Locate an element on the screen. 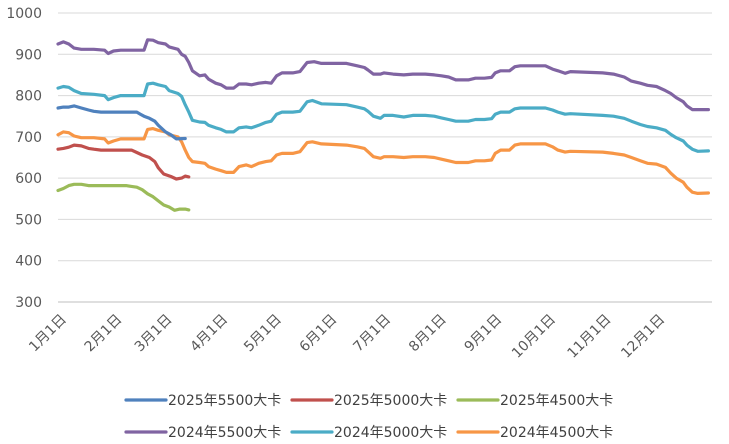 The width and height of the screenshot is (729, 444). x-tick-label: 12月1日 is located at coordinates (643, 337).